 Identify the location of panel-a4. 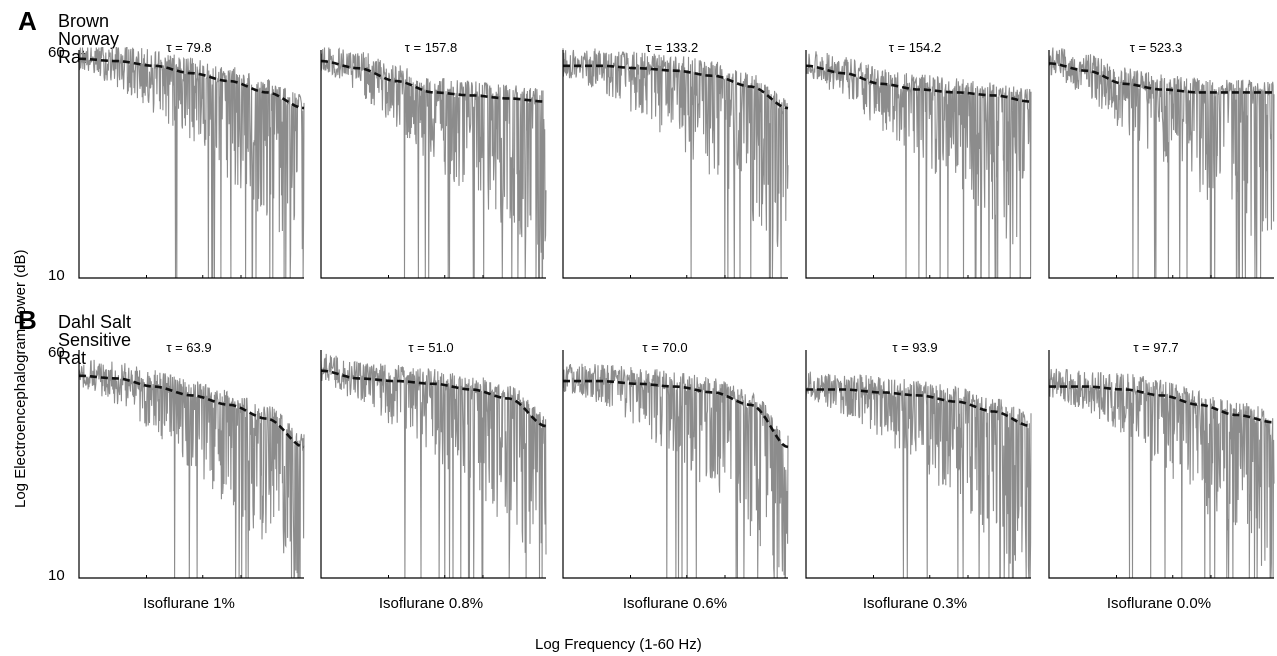
(918, 164).